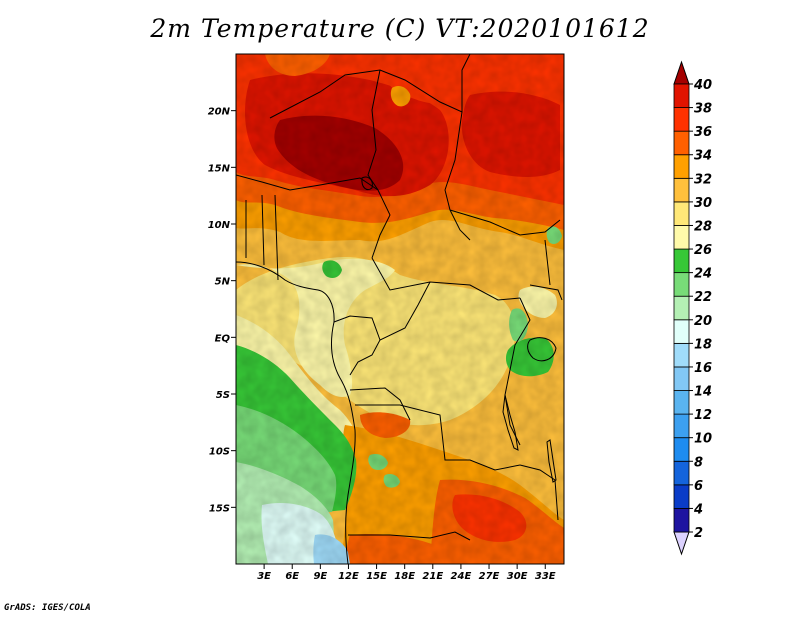 The height and width of the screenshot is (618, 800). What do you see at coordinates (219, 452) in the screenshot?
I see `lat-tick-label: 10S` at bounding box center [219, 452].